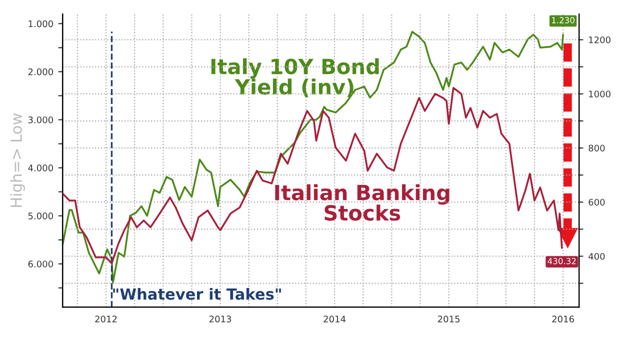 This screenshot has width=626, height=342. What do you see at coordinates (563, 319) in the screenshot?
I see `x-tick-label: 2016` at bounding box center [563, 319].